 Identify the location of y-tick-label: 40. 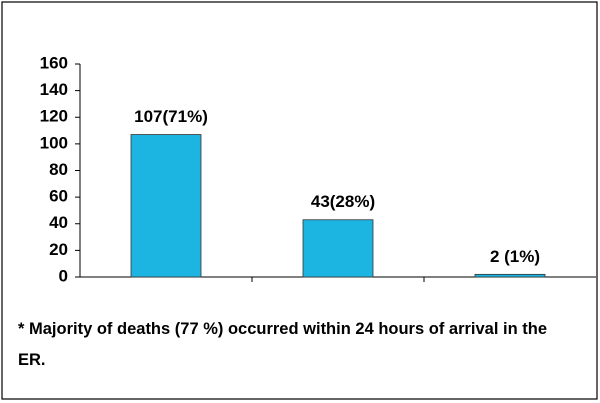
(58, 222).